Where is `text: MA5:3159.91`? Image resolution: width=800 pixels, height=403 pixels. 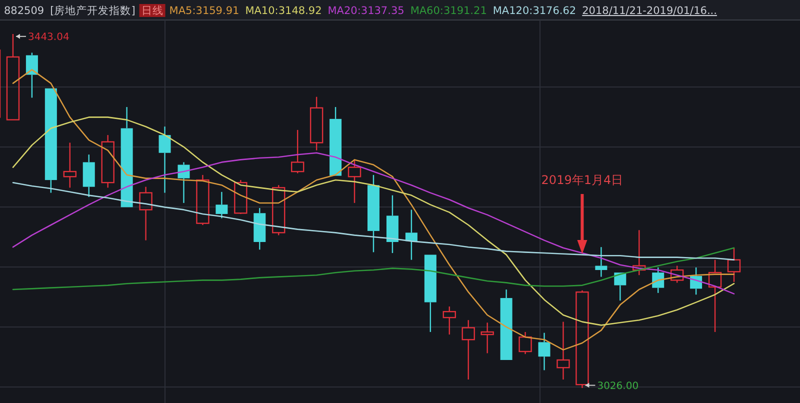 text: MA5:3159.91 is located at coordinates (204, 11).